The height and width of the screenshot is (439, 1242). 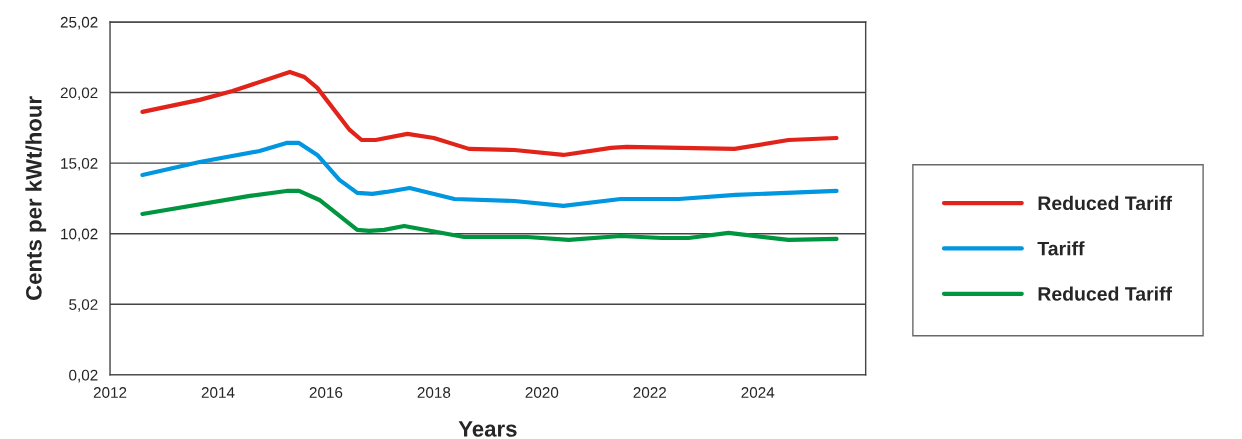 I want to click on x-tick-label: 2012, so click(x=110, y=392).